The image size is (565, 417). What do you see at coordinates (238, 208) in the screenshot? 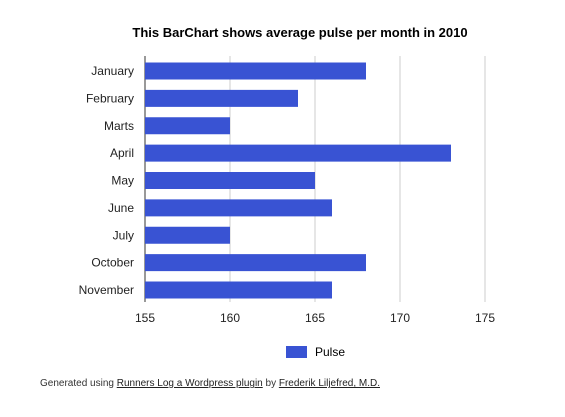
I see `bar-june` at bounding box center [238, 208].